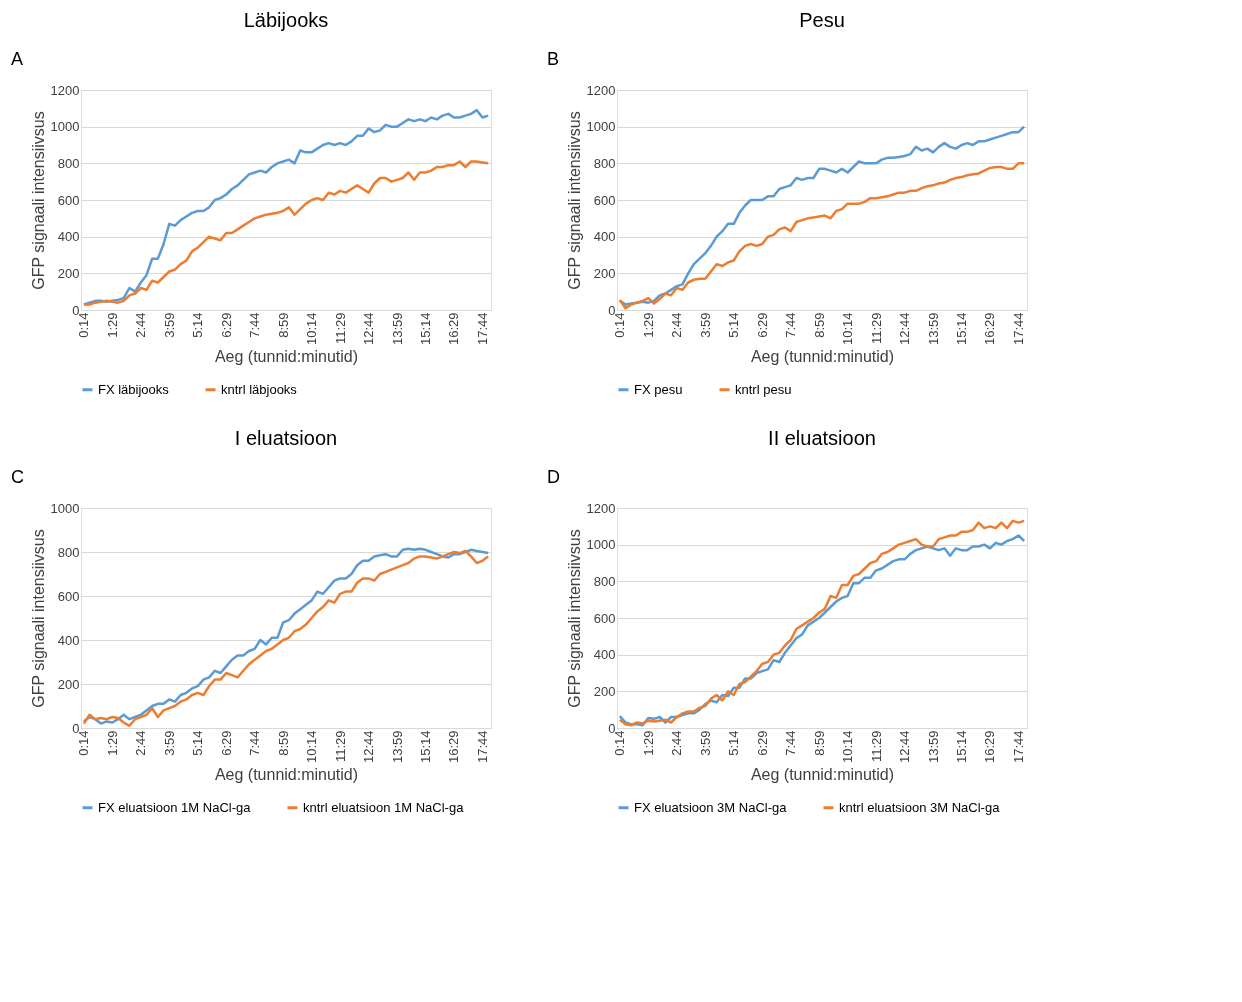 The image size is (1242, 1002). What do you see at coordinates (822, 20) in the screenshot?
I see `chart-title: Pesu` at bounding box center [822, 20].